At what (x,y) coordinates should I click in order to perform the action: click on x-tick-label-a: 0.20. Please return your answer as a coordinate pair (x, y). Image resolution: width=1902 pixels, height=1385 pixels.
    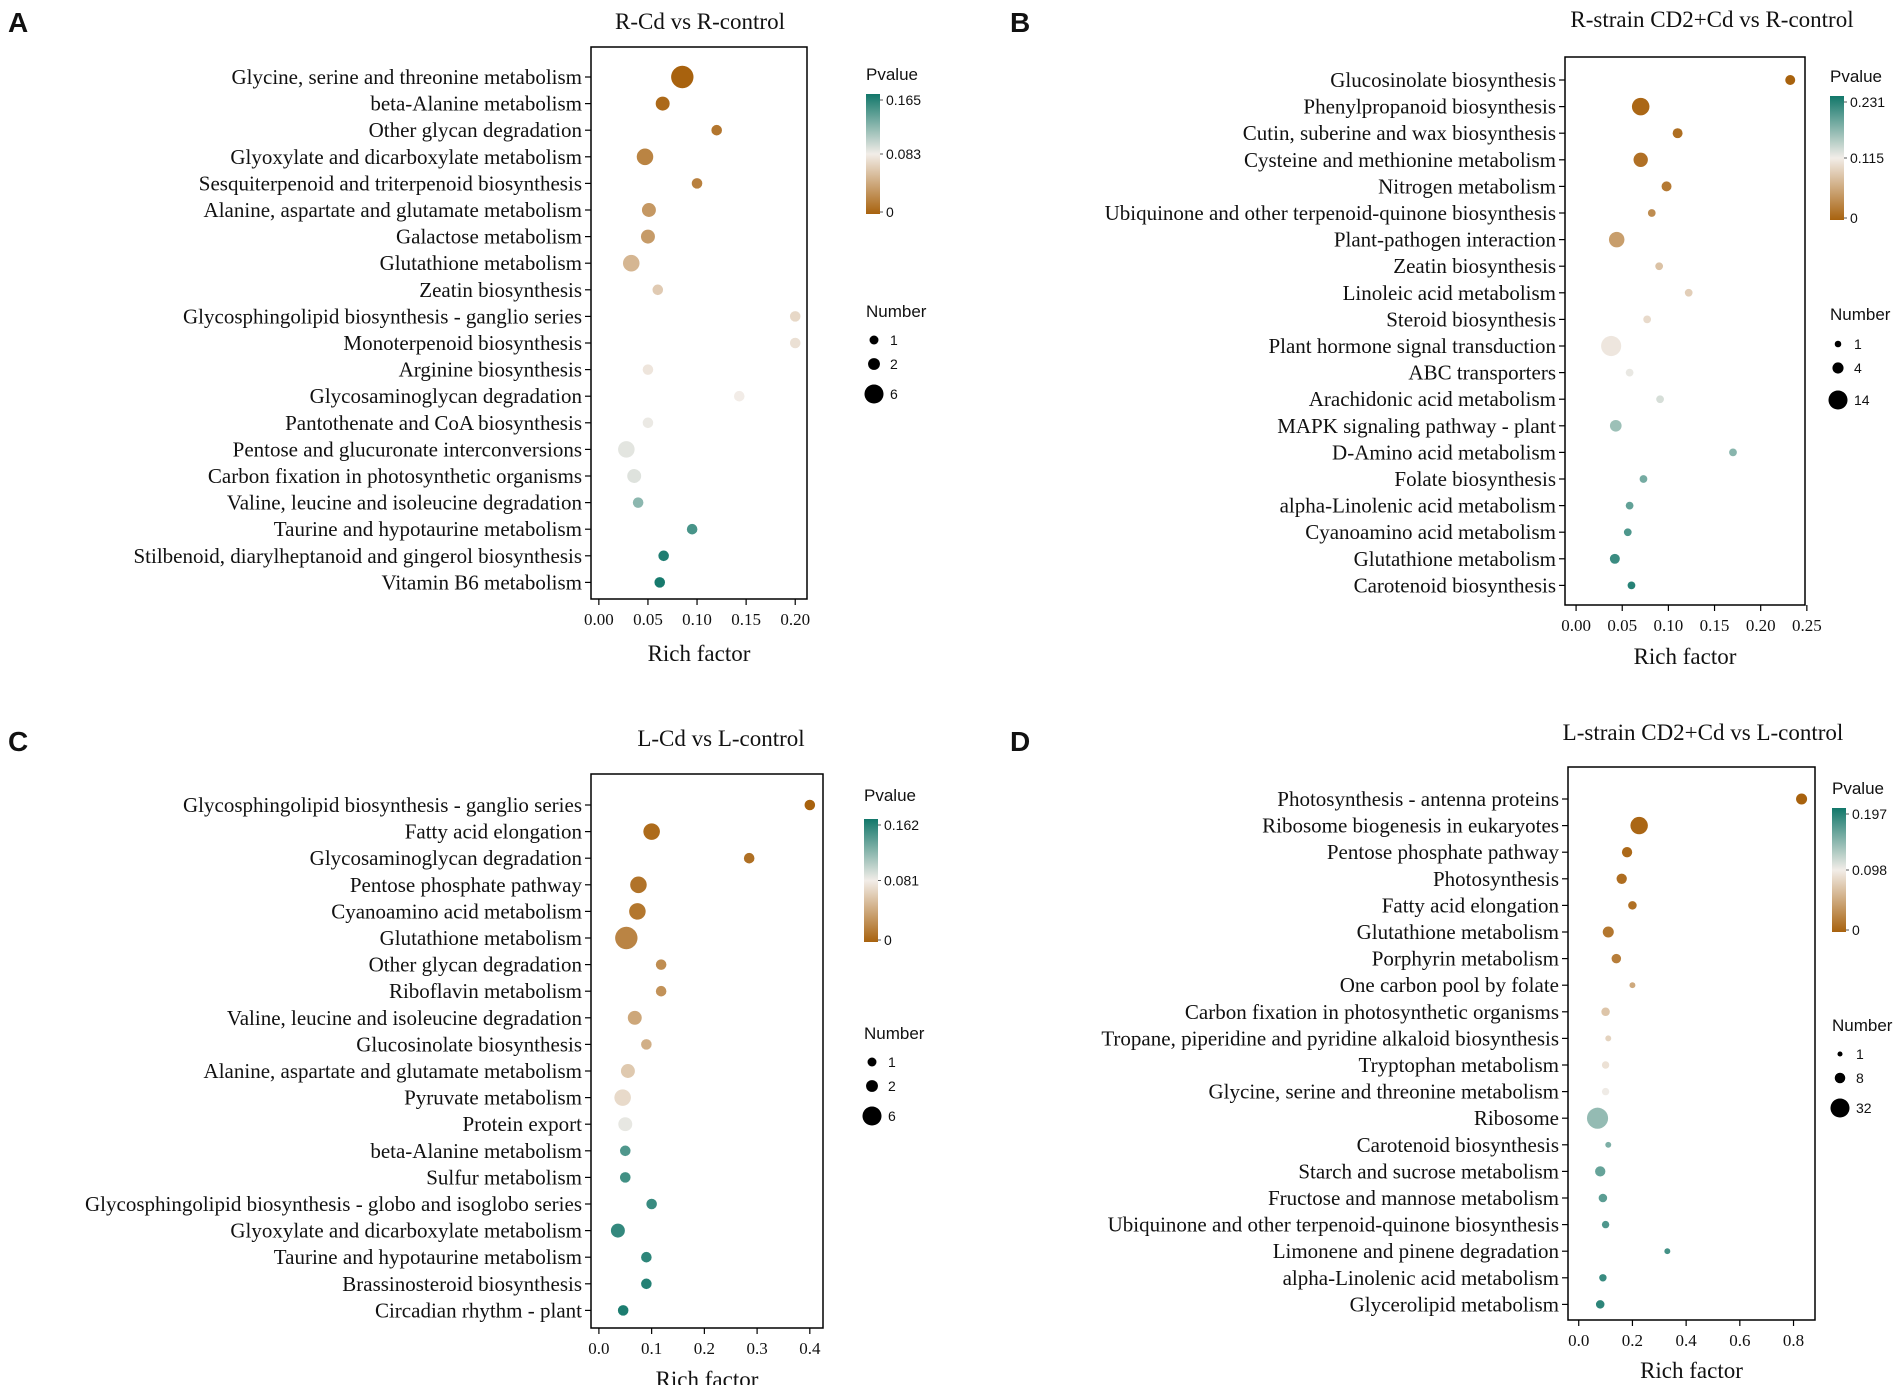
    Looking at the image, I should click on (795, 619).